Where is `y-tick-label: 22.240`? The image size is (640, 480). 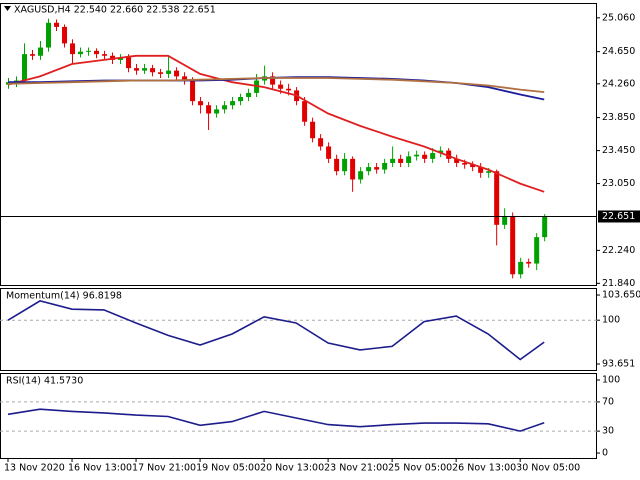
y-tick-label: 22.240 is located at coordinates (618, 250).